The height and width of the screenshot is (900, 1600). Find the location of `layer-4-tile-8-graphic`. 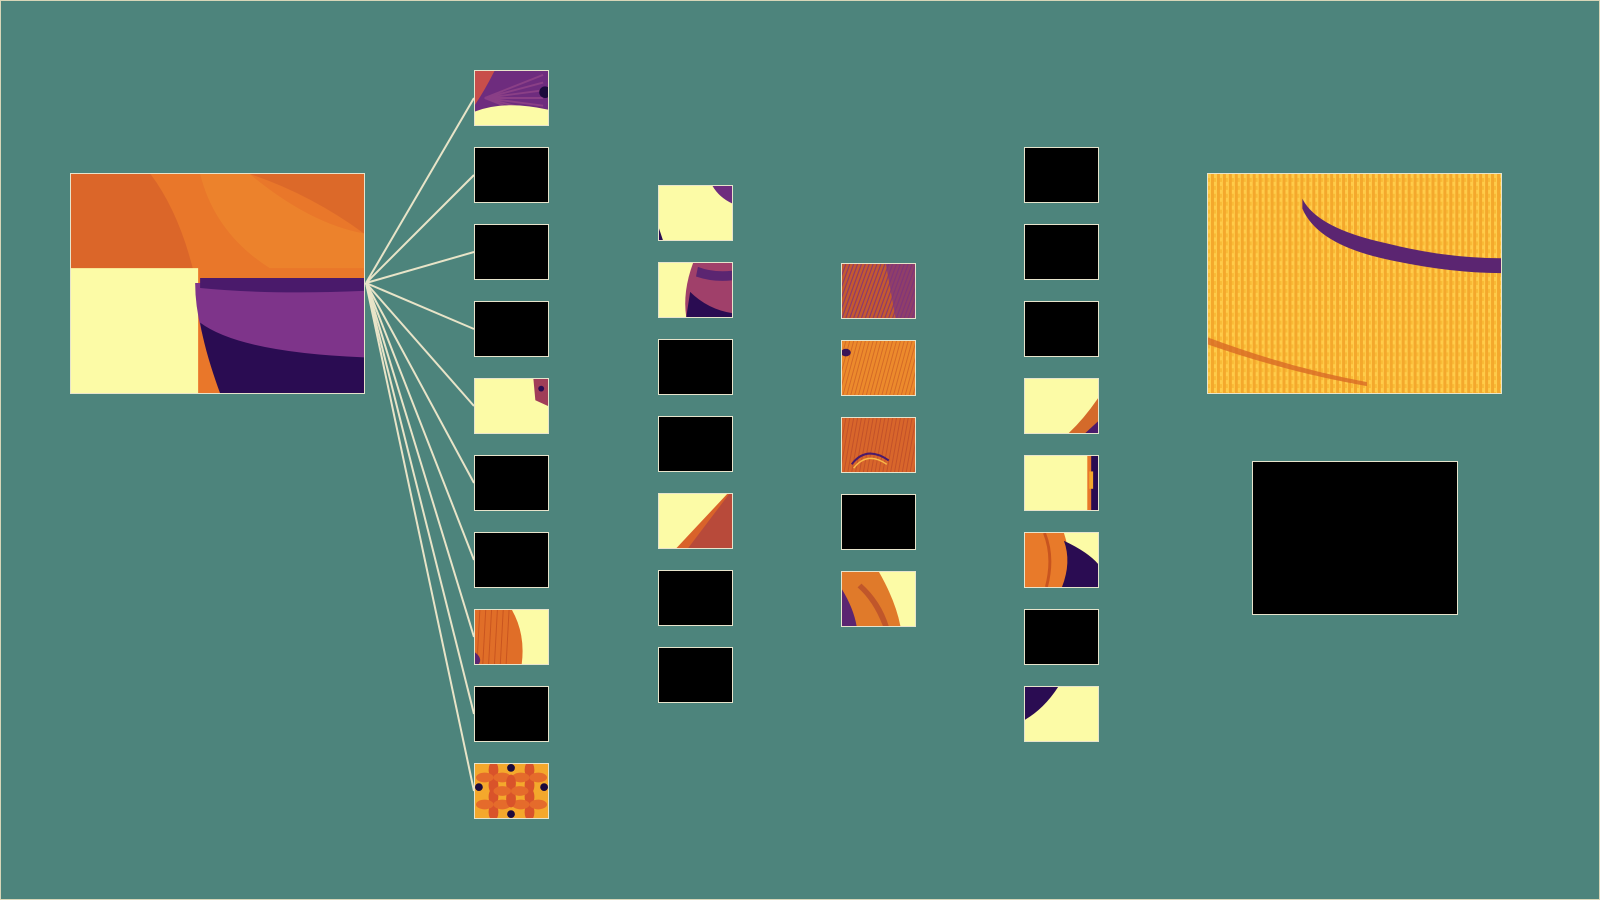

layer-4-tile-8-graphic is located at coordinates (1061, 714).